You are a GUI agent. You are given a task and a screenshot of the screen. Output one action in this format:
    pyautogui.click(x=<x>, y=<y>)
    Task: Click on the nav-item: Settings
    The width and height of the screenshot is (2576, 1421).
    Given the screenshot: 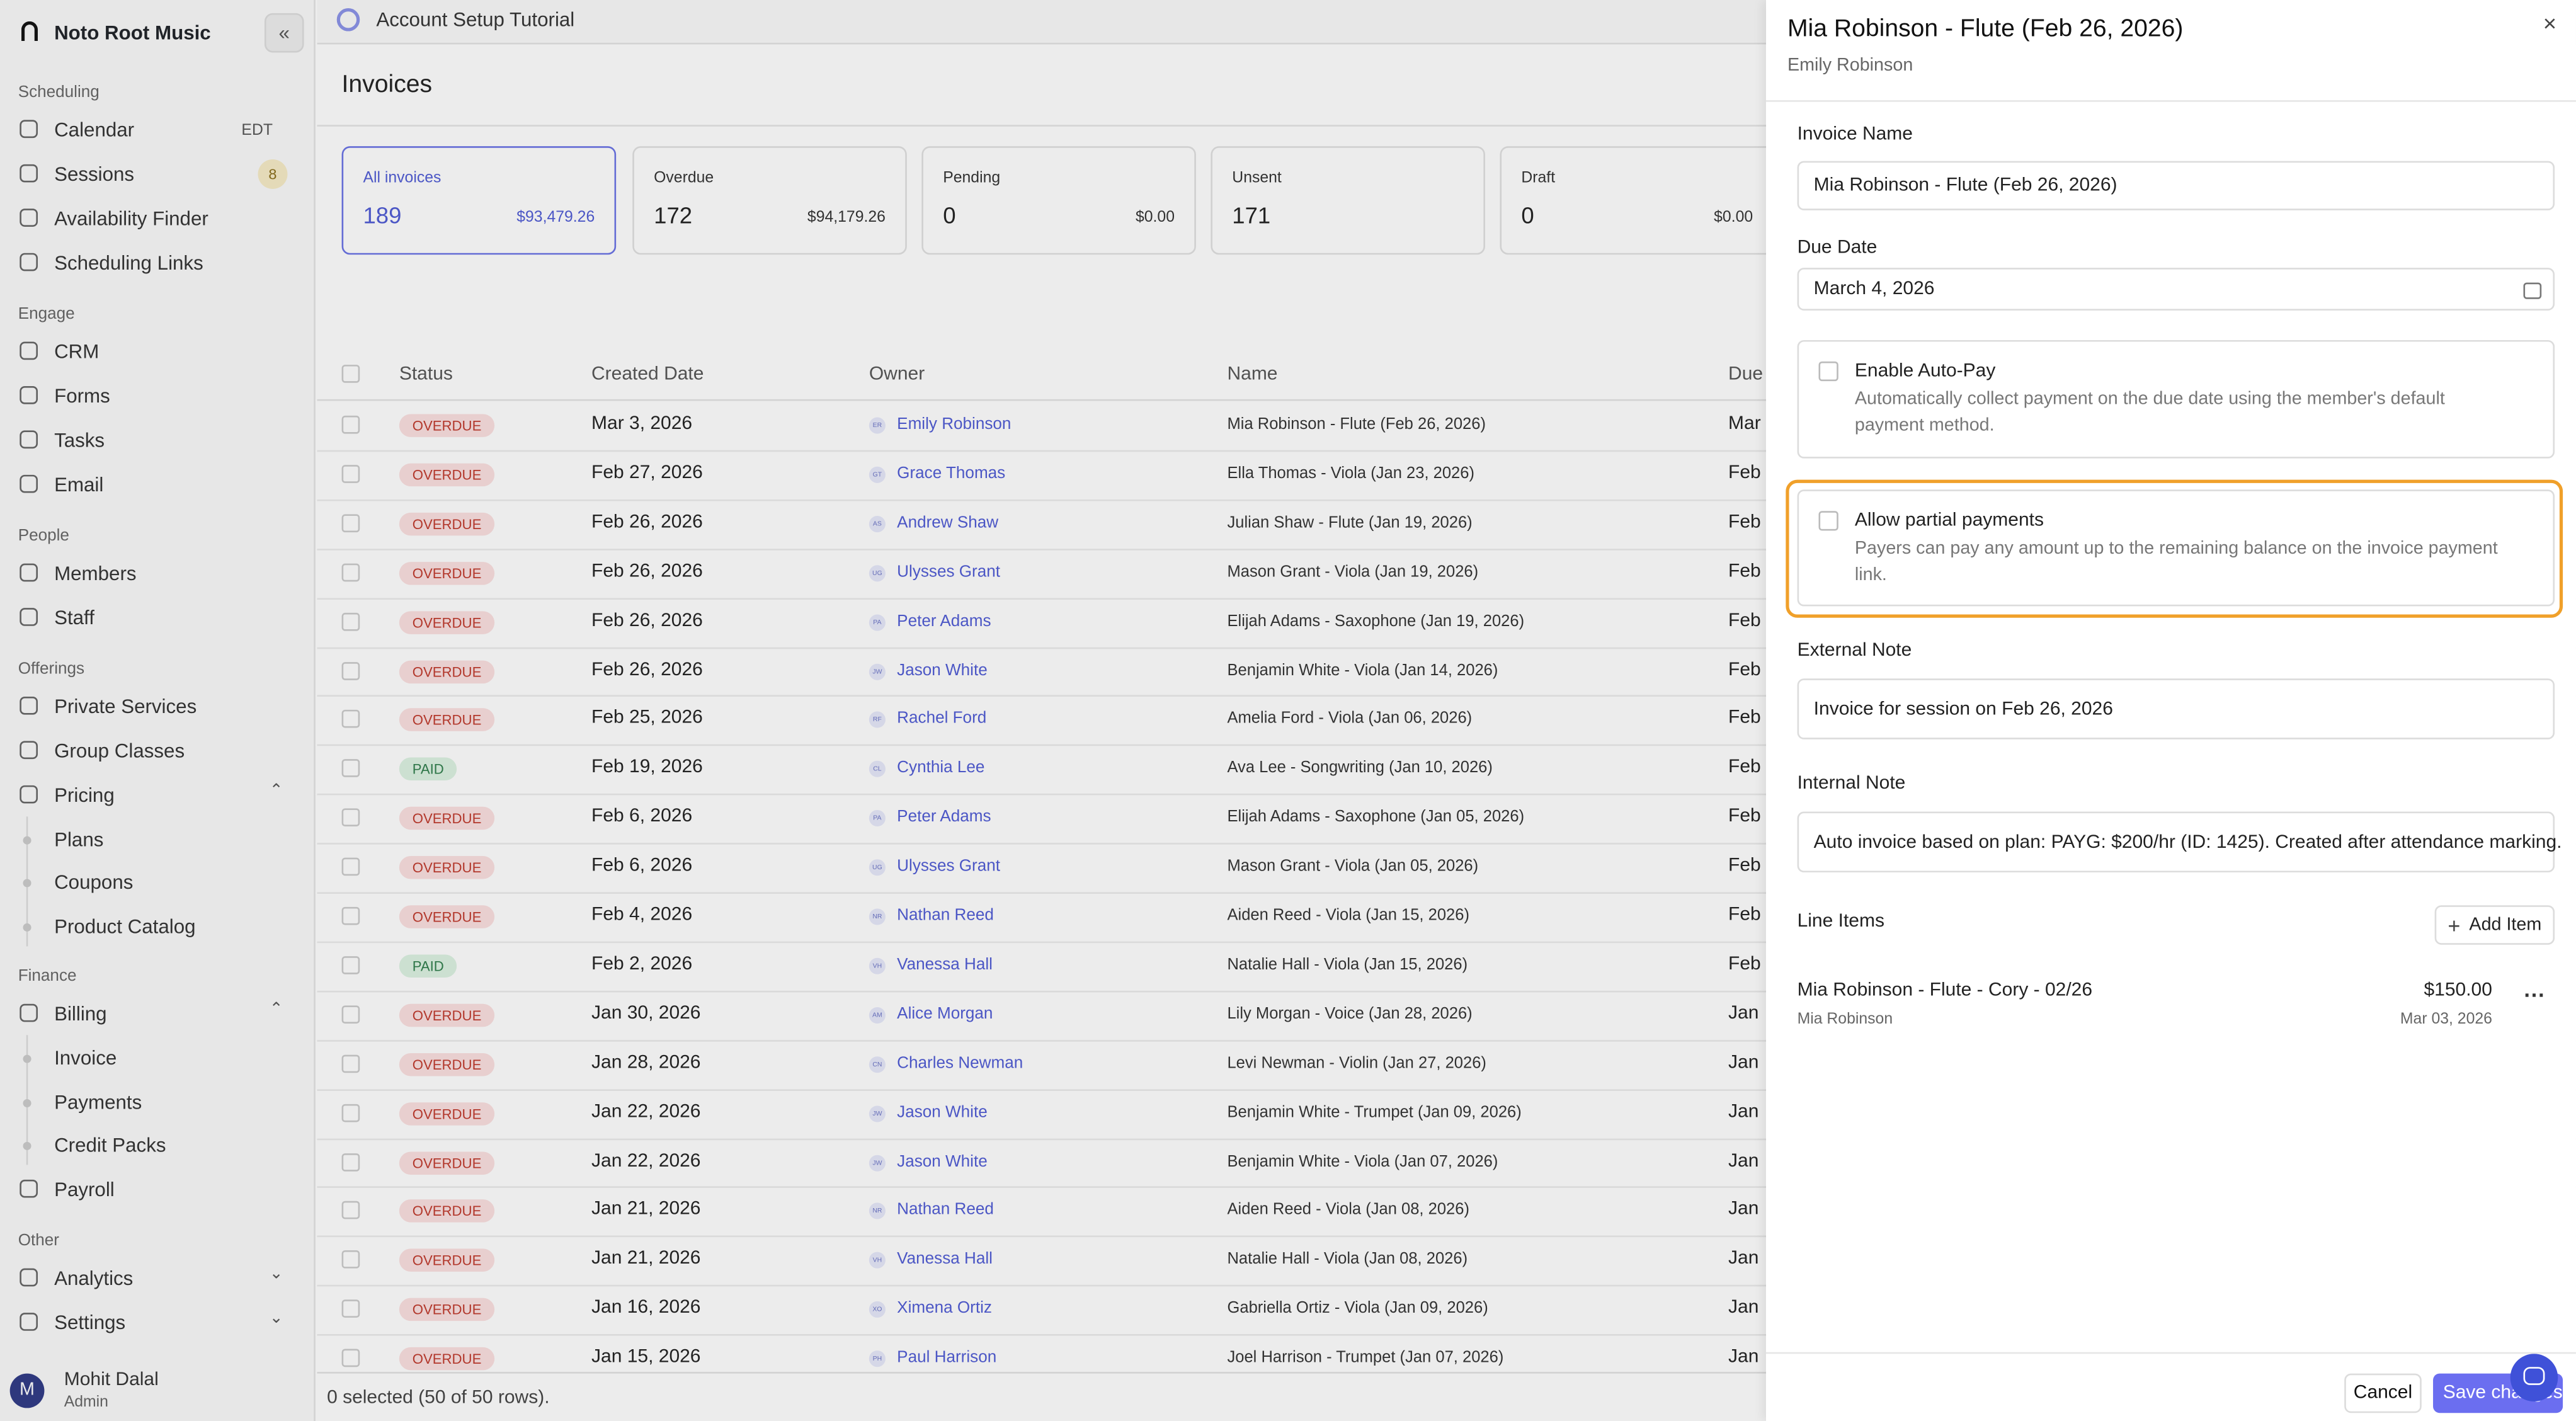 What is the action you would take?
    pyautogui.click(x=90, y=1322)
    